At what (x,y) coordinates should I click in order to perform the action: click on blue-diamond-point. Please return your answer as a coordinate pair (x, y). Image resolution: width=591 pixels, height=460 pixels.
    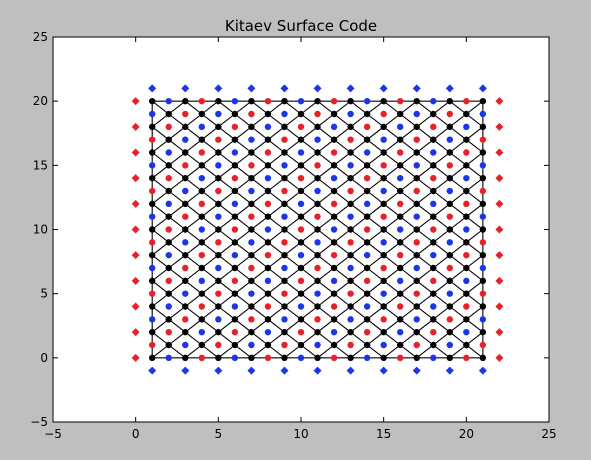
    Looking at the image, I should click on (317, 370).